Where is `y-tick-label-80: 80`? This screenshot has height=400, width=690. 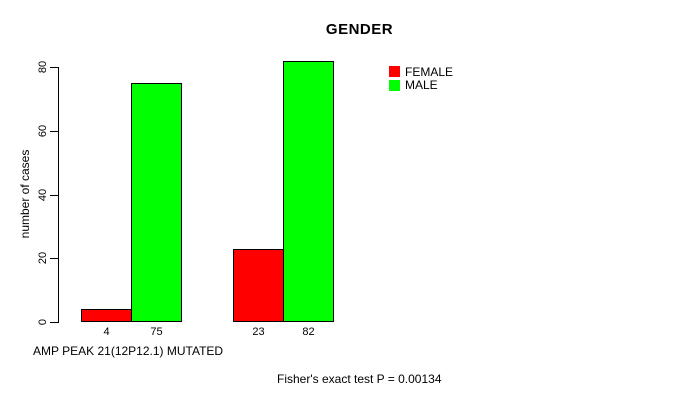 y-tick-label-80: 80 is located at coordinates (43, 67).